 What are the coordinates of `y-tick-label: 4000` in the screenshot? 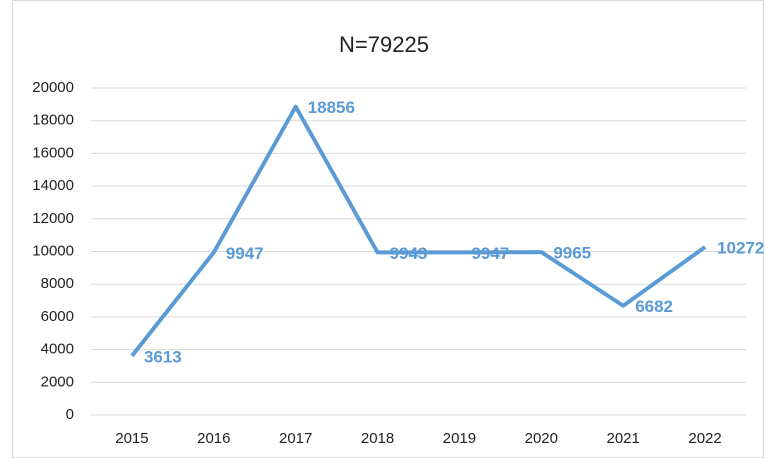 It's located at (57, 349).